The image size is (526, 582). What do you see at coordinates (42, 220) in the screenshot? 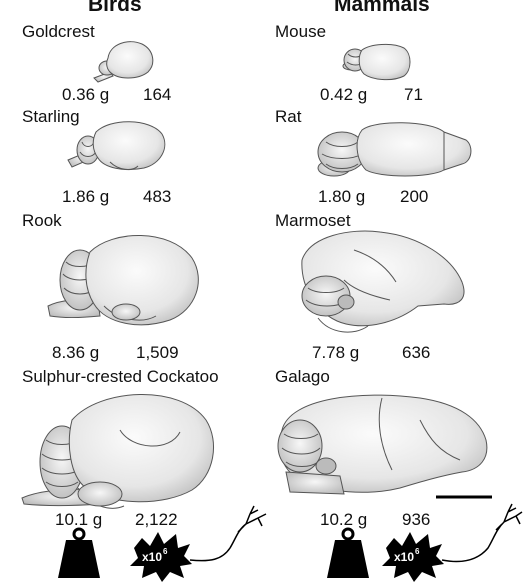
I see `species-label-rook: Rook` at bounding box center [42, 220].